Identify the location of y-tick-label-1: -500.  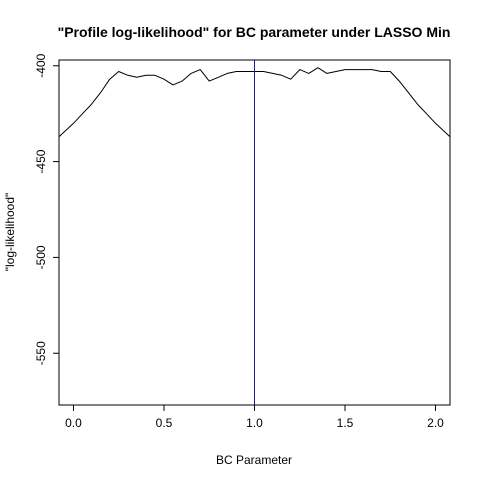
(41, 257).